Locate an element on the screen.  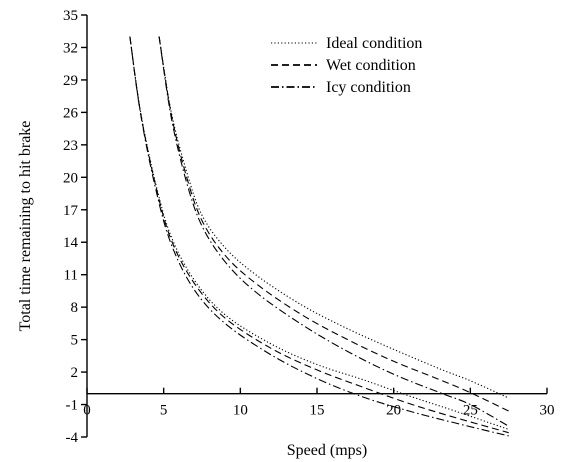
x-tick-label: 25 is located at coordinates (470, 411).